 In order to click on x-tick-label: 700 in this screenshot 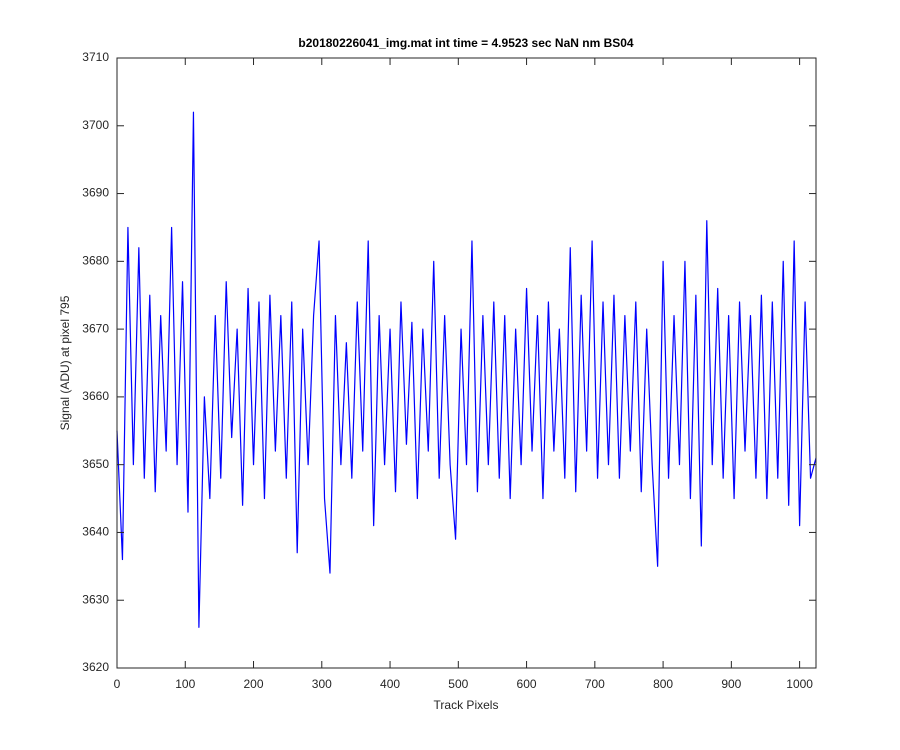, I will do `click(595, 684)`.